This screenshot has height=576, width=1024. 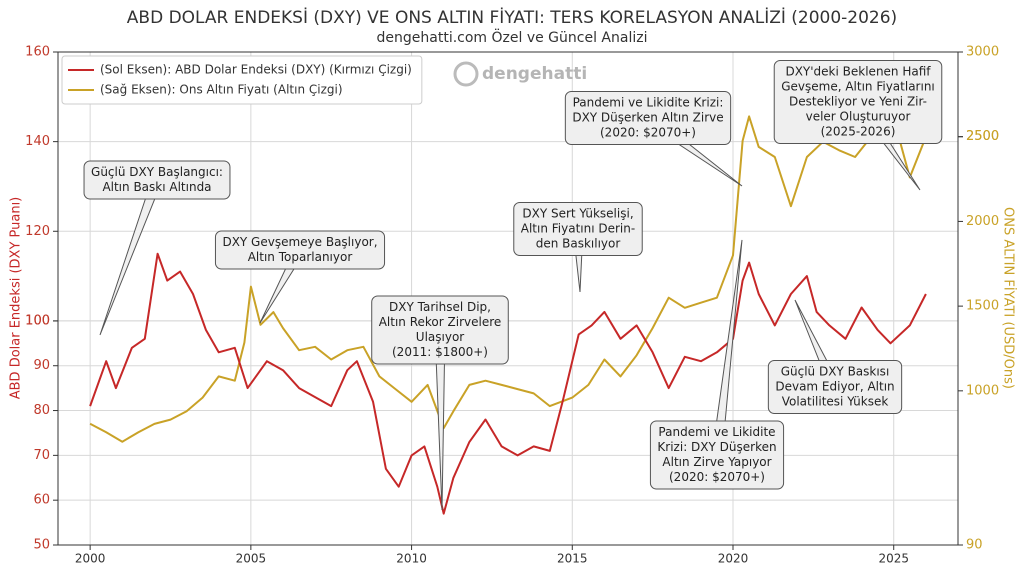 What do you see at coordinates (41, 455) in the screenshot?
I see `y-tick-label: 70` at bounding box center [41, 455].